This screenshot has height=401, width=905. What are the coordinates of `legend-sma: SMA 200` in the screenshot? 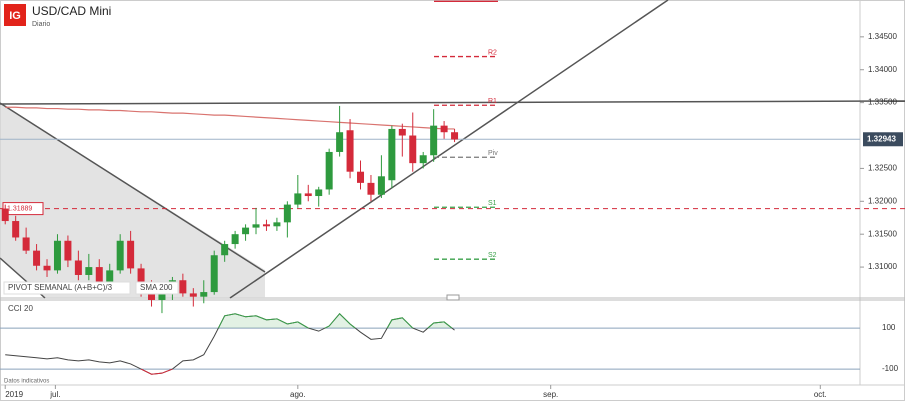 It's located at (156, 287).